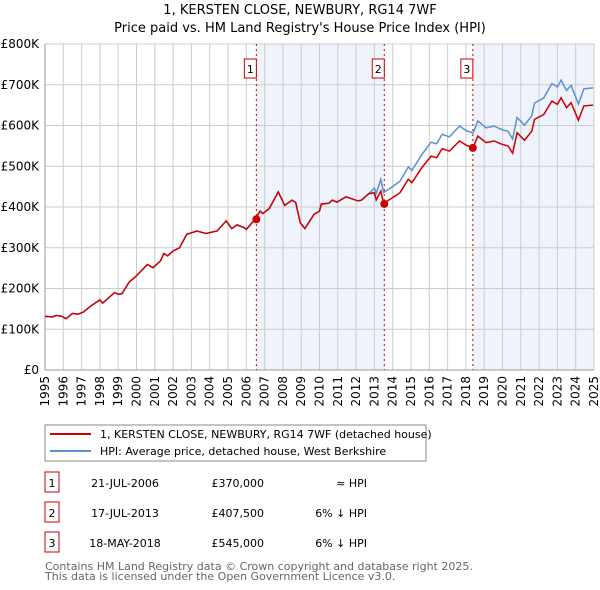 This screenshot has height=590, width=600. What do you see at coordinates (21, 85) in the screenshot?
I see `y-tick-label: £700K` at bounding box center [21, 85].